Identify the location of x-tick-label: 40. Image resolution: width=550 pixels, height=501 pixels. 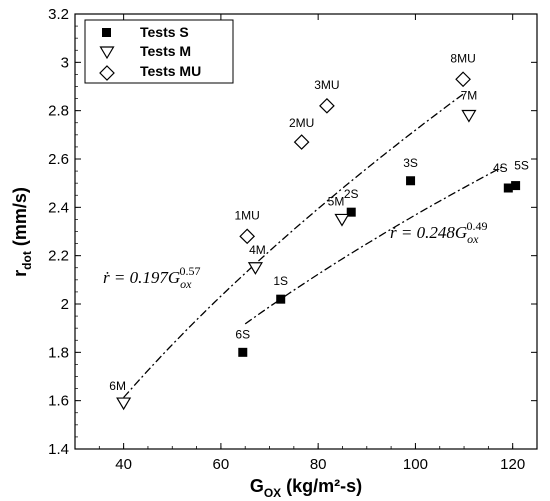
(123, 464).